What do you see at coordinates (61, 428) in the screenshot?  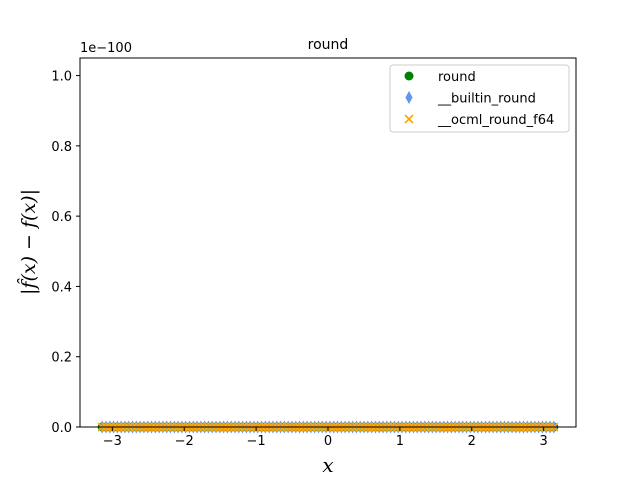 I see `y-tick-label: 0.0` at bounding box center [61, 428].